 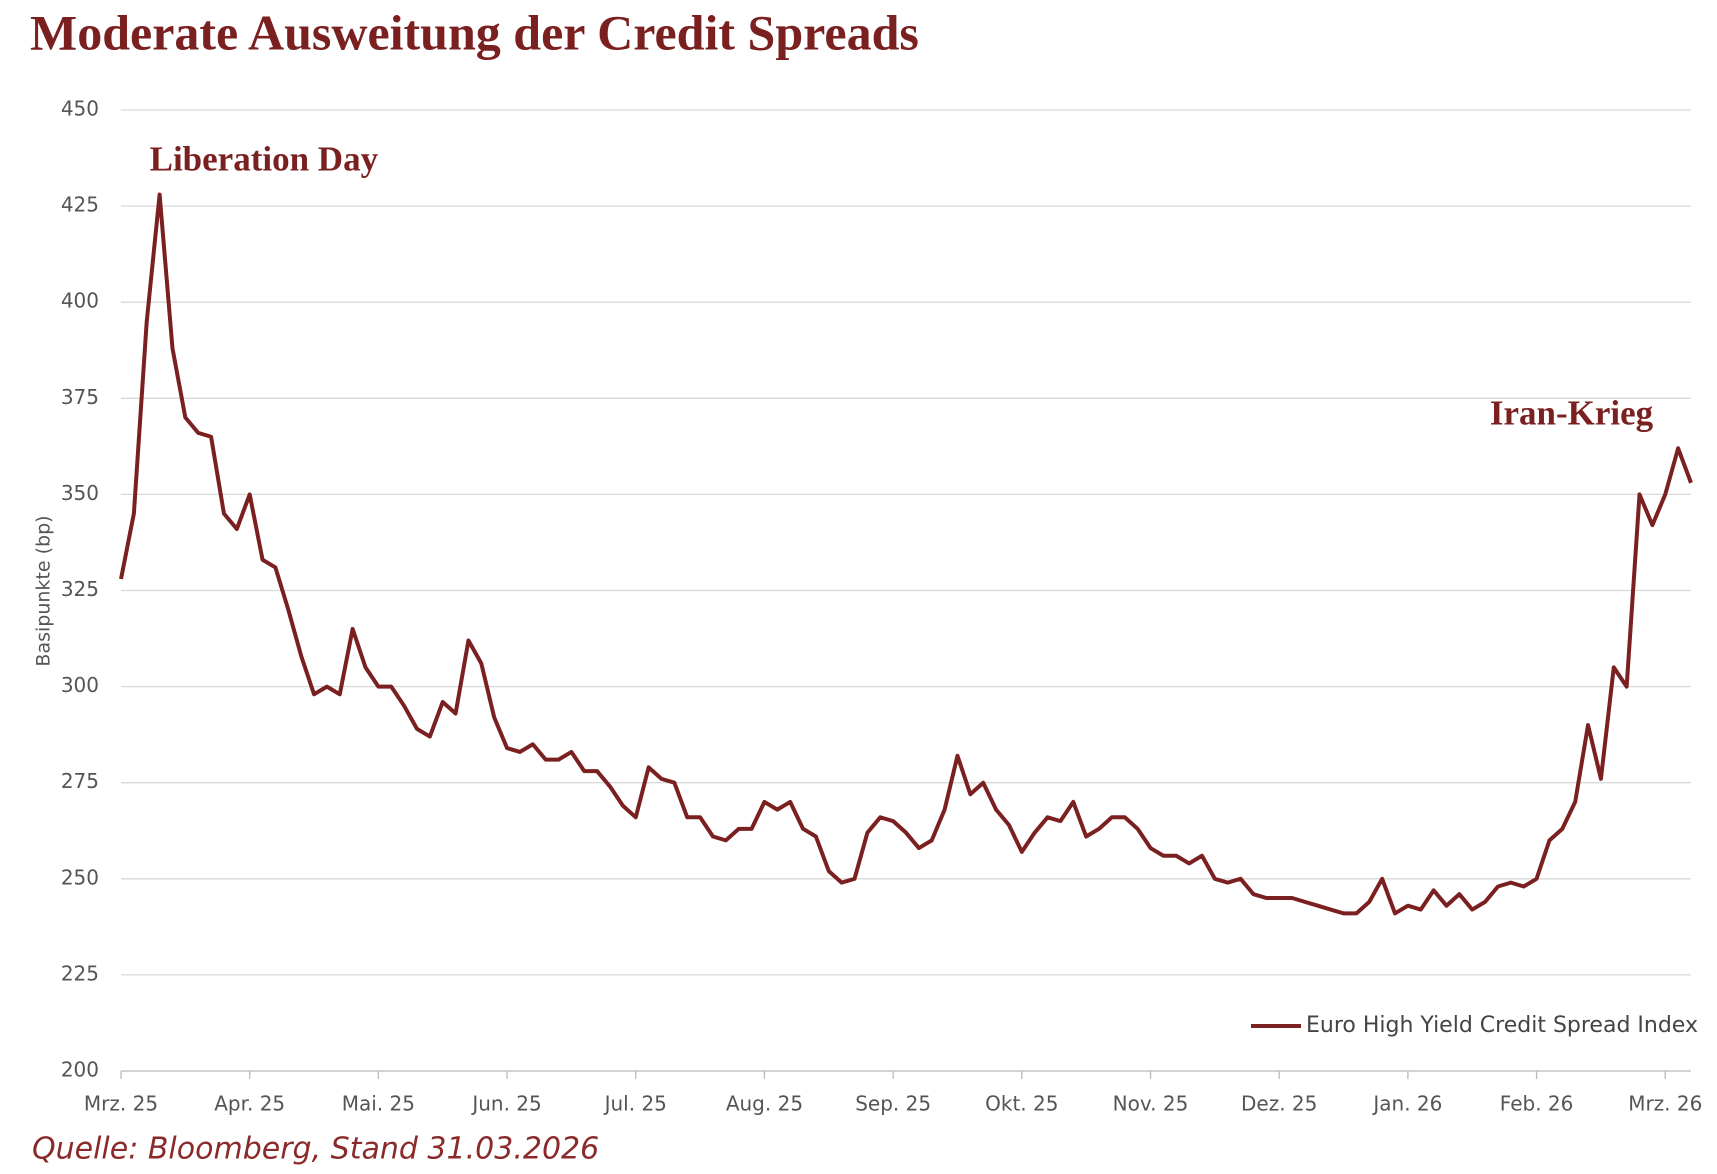 I want to click on y-axis-label: Basipunkte (bp), so click(x=44, y=590).